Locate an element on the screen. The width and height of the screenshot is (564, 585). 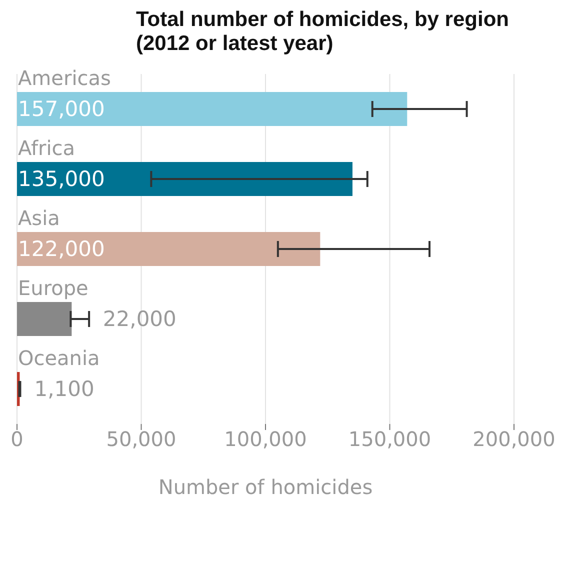
x-tick-label: 100,000 is located at coordinates (265, 439).